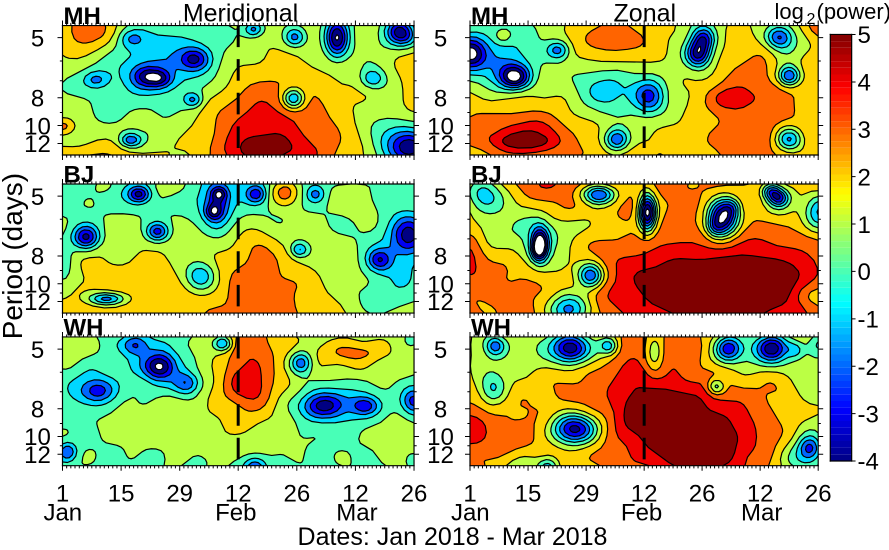  Describe the element at coordinates (453, 536) in the screenshot. I see `svg-text: Dates: Jan 2018 - Mar 2018` at that location.